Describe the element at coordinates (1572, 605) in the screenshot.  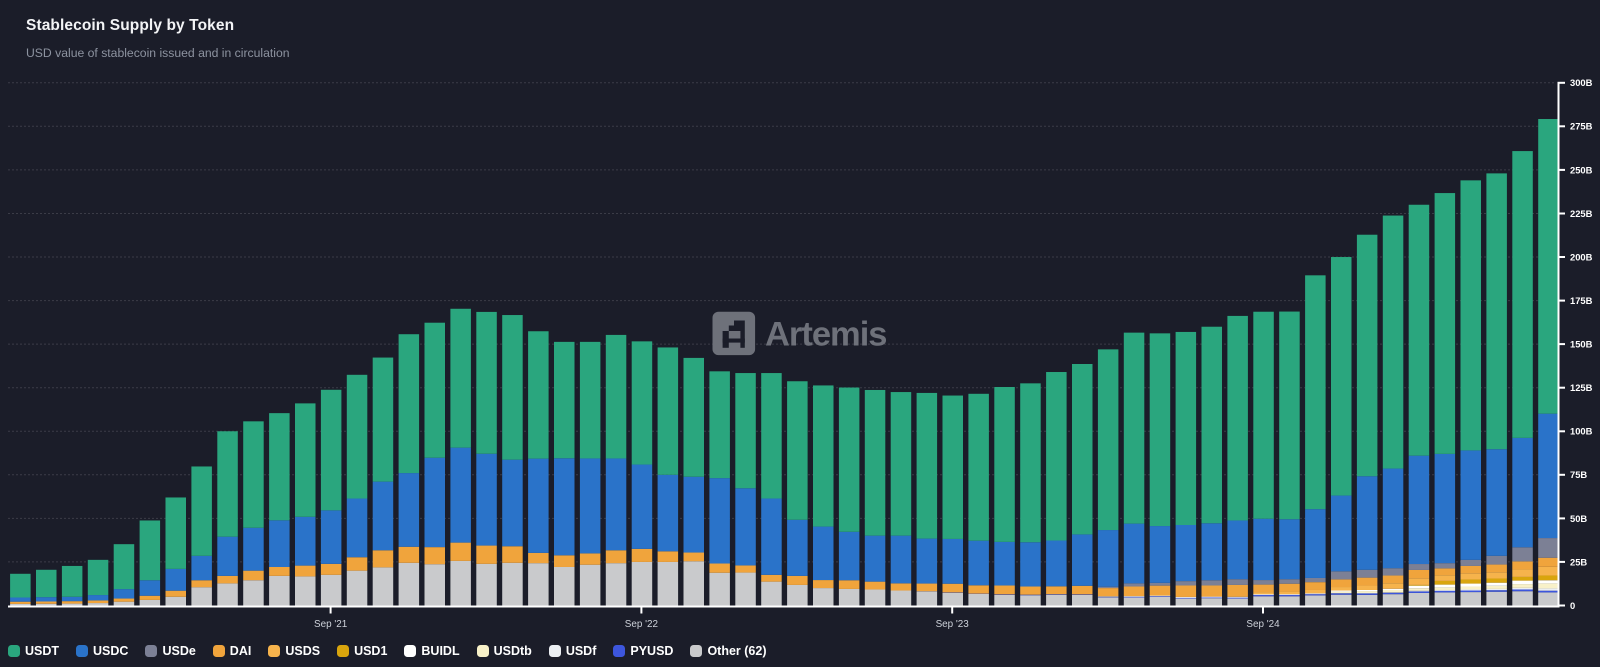
I see `svg-text: 0` at that location.